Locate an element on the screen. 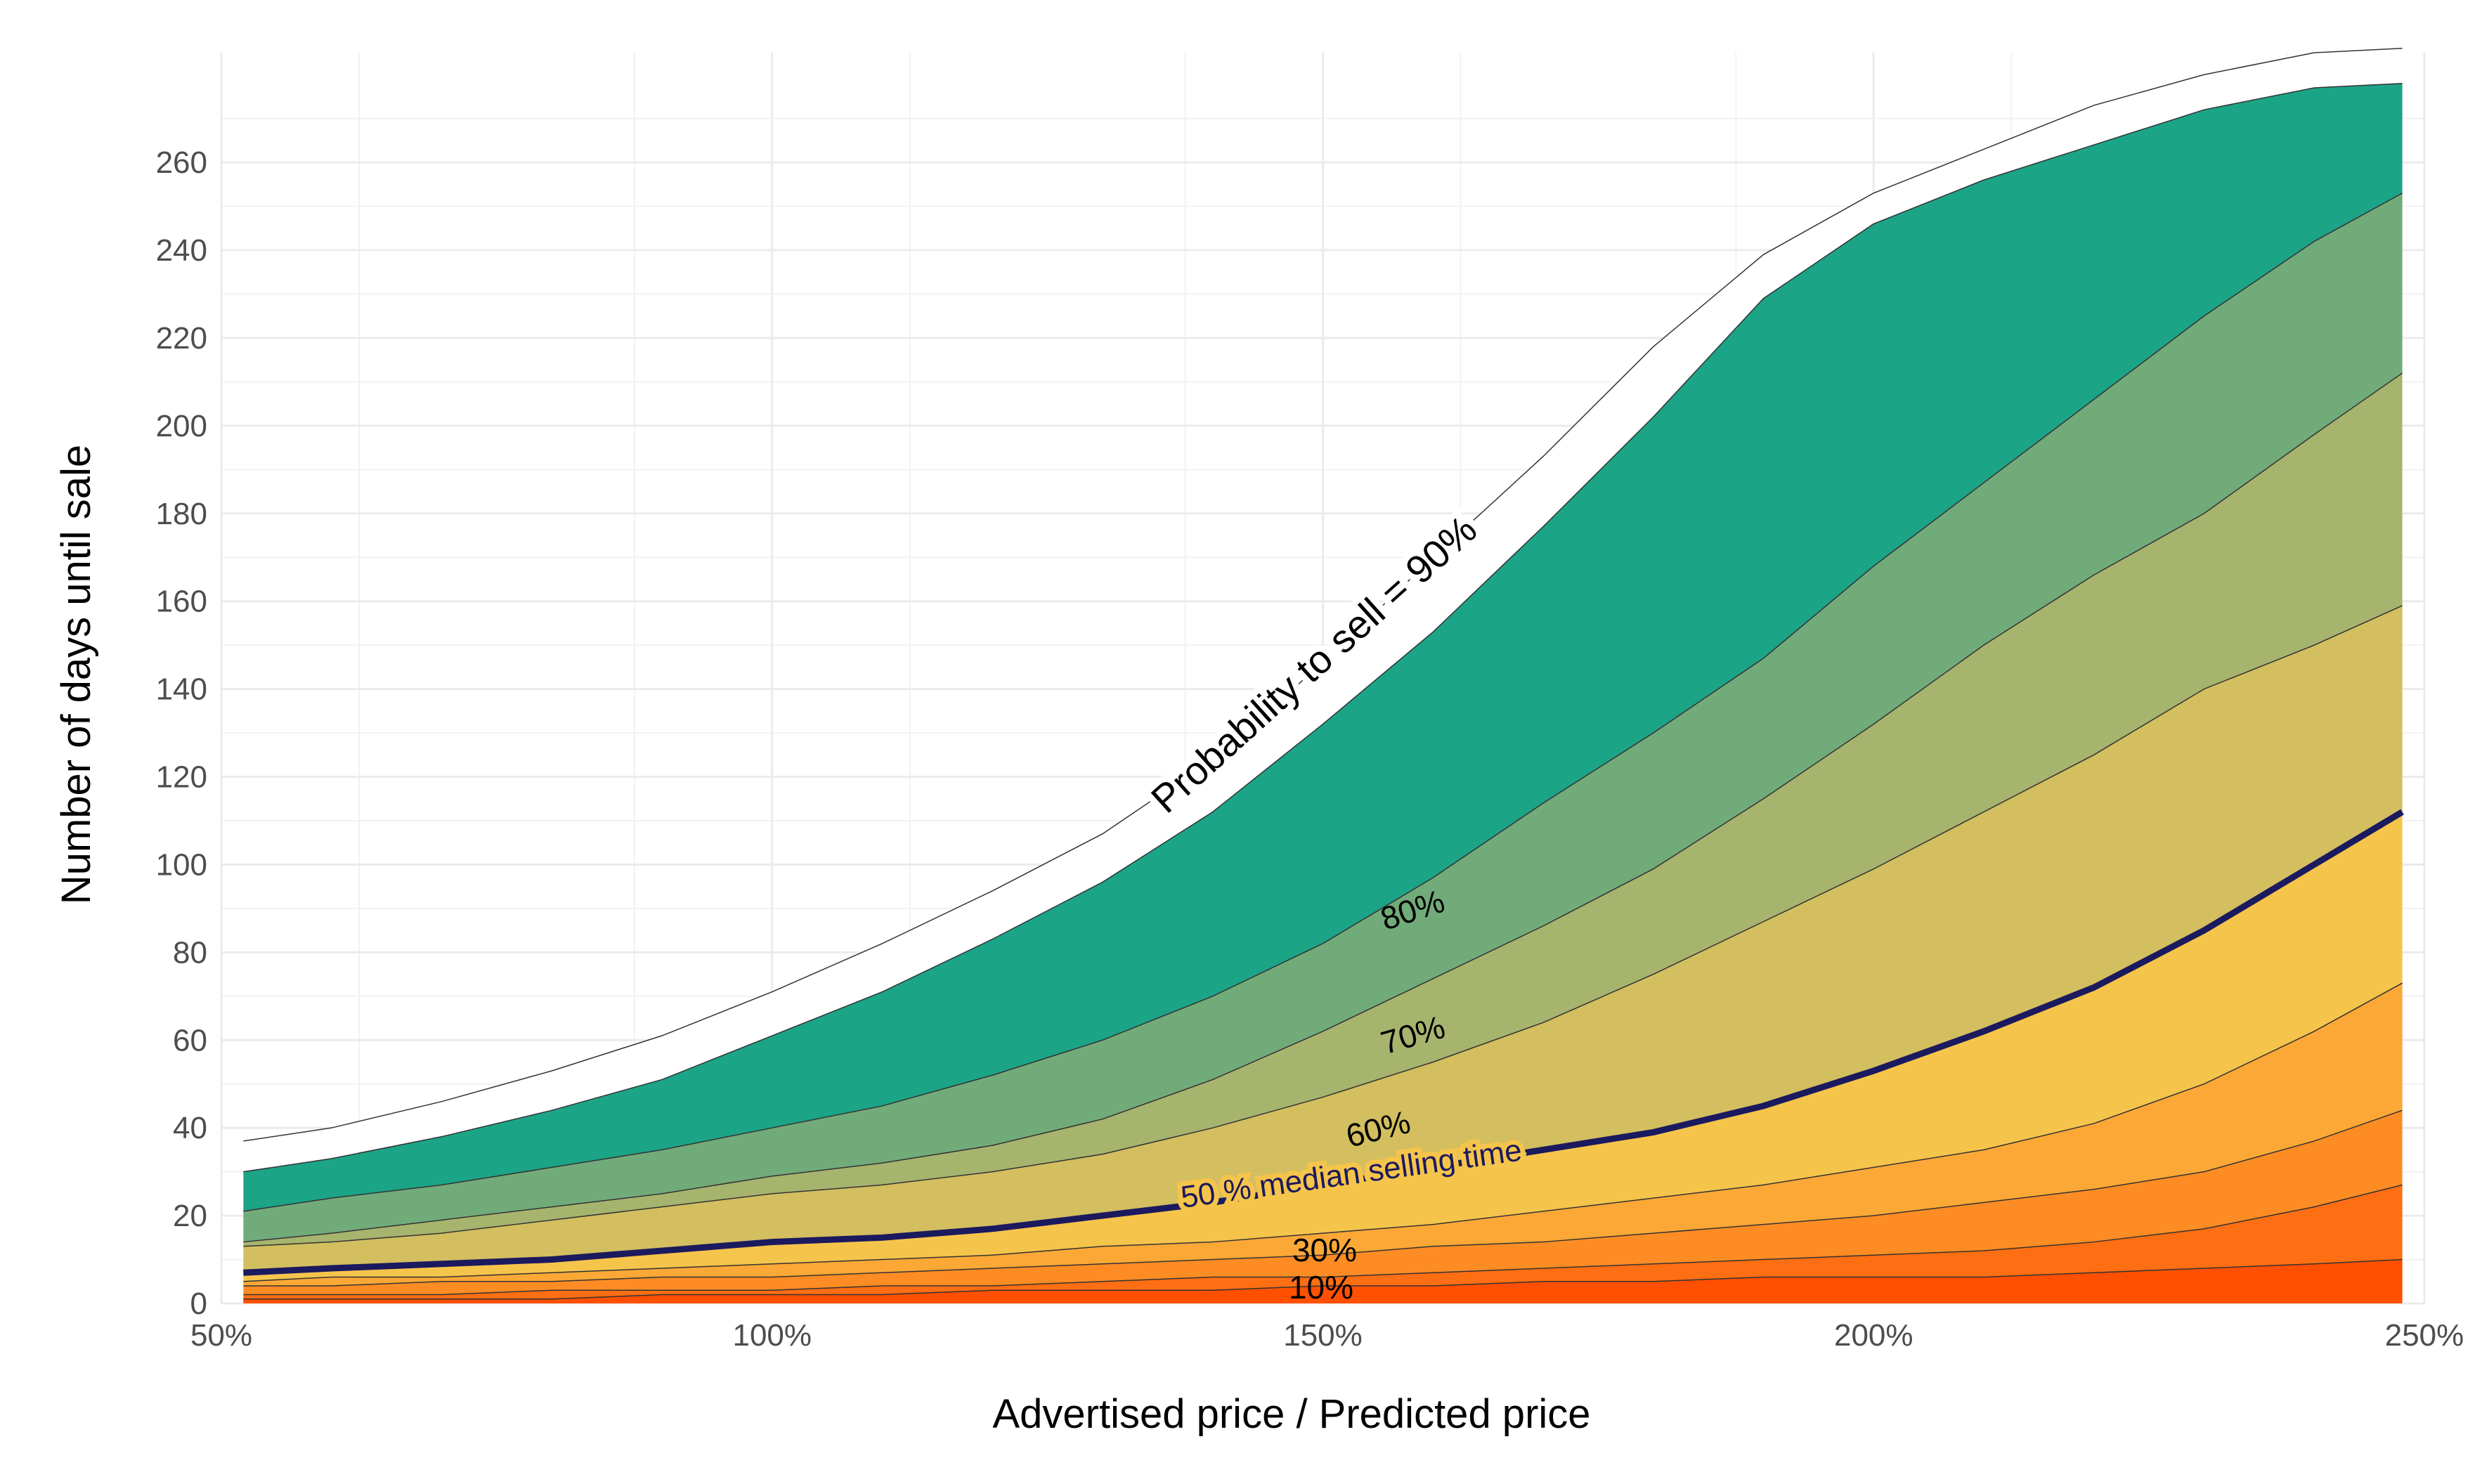 The width and height of the screenshot is (2489, 1484). y-tick-label: 40 is located at coordinates (190, 1128).